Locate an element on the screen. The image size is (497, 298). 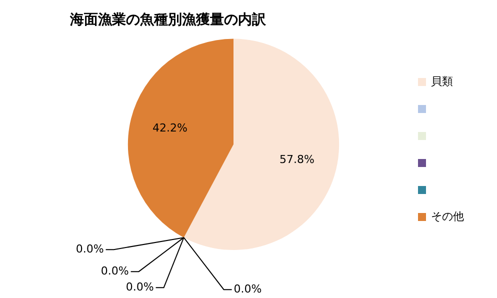
data-label: 57.8% is located at coordinates (297, 159).